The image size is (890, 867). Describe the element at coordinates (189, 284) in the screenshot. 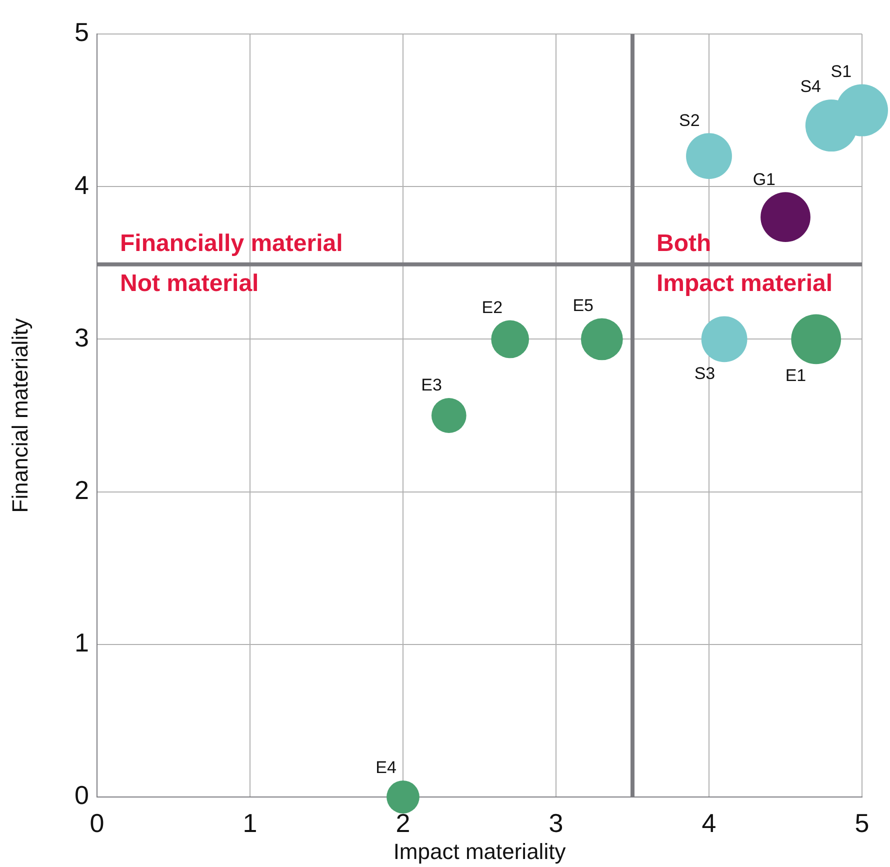

I see `annotation: Not material` at that location.